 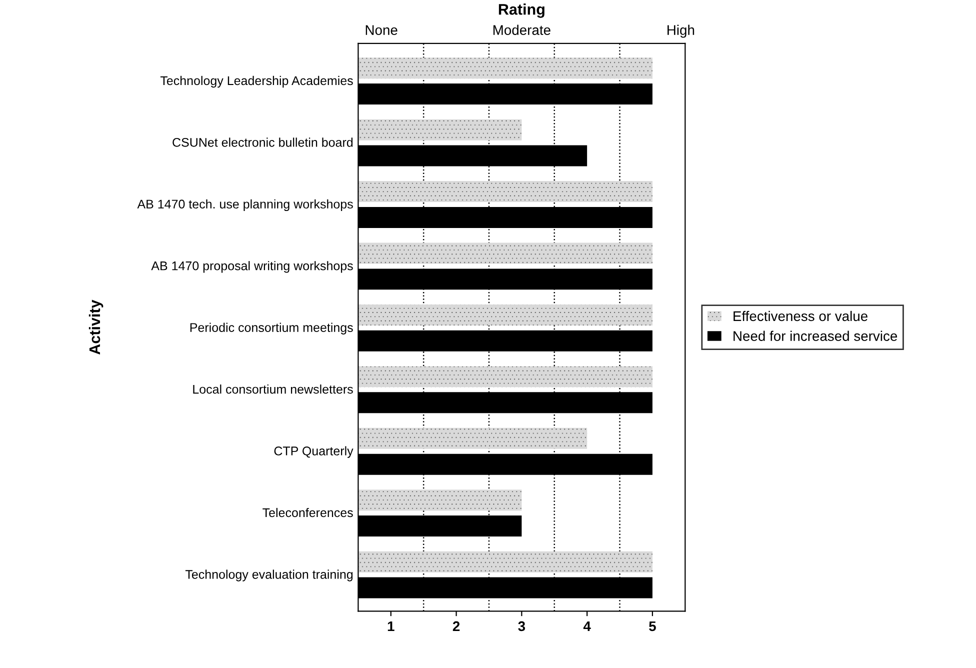 What do you see at coordinates (587, 626) in the screenshot?
I see `x-tick-label: 4` at bounding box center [587, 626].